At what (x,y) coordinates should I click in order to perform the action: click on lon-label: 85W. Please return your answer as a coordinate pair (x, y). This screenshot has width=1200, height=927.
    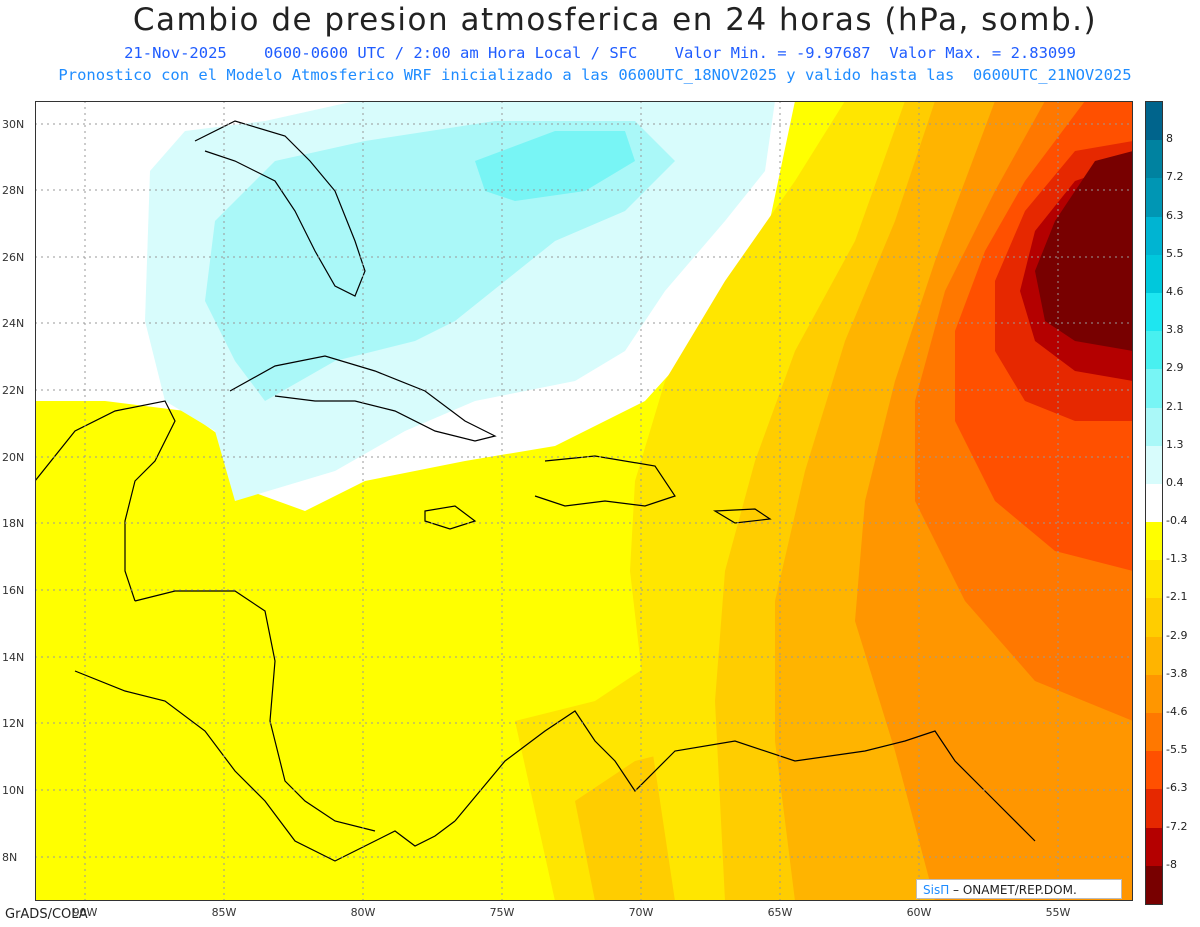
    Looking at the image, I should click on (224, 912).